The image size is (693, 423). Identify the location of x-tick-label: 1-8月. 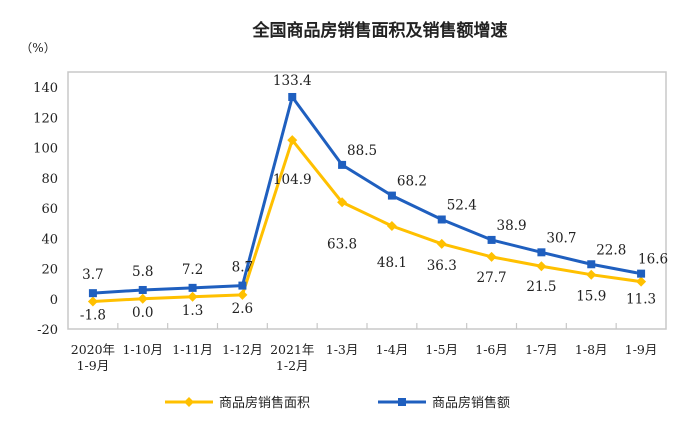
(591, 349).